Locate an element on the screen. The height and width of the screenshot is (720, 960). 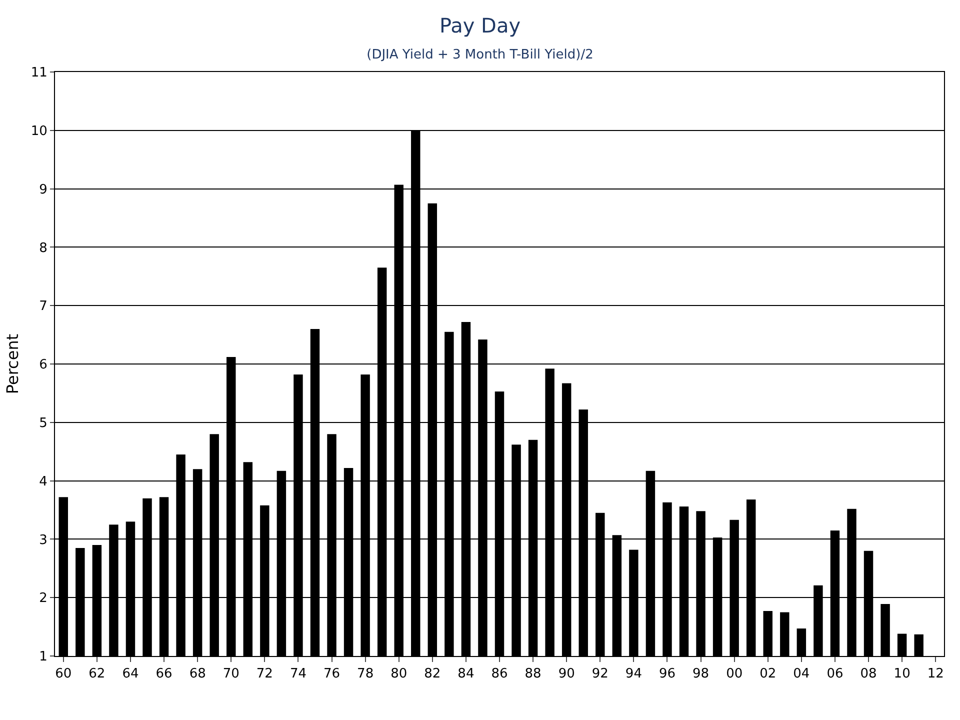
x-tick-label: 76 is located at coordinates (331, 674).